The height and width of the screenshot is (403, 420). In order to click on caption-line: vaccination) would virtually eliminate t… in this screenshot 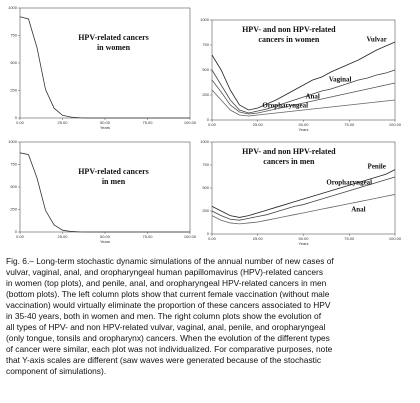, I will do `click(168, 305)`.